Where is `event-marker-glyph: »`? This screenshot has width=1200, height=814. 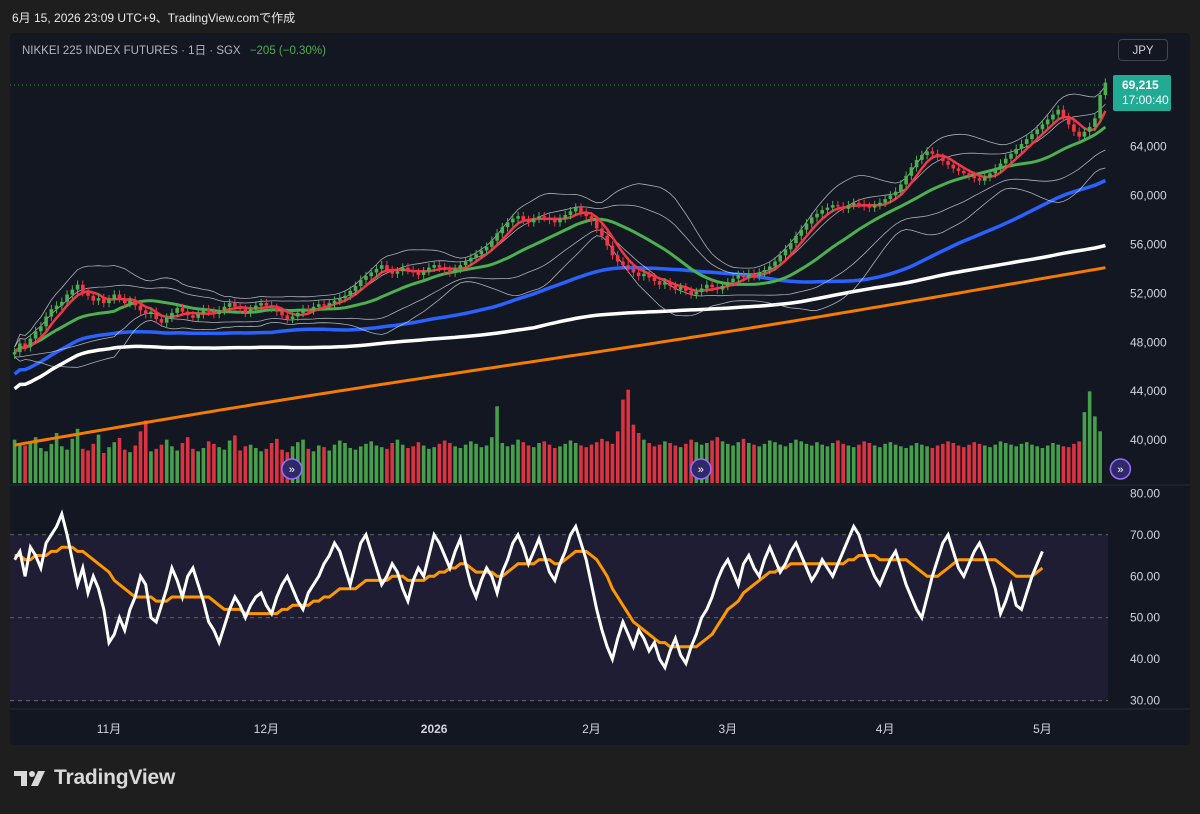 event-marker-glyph: » is located at coordinates (292, 470).